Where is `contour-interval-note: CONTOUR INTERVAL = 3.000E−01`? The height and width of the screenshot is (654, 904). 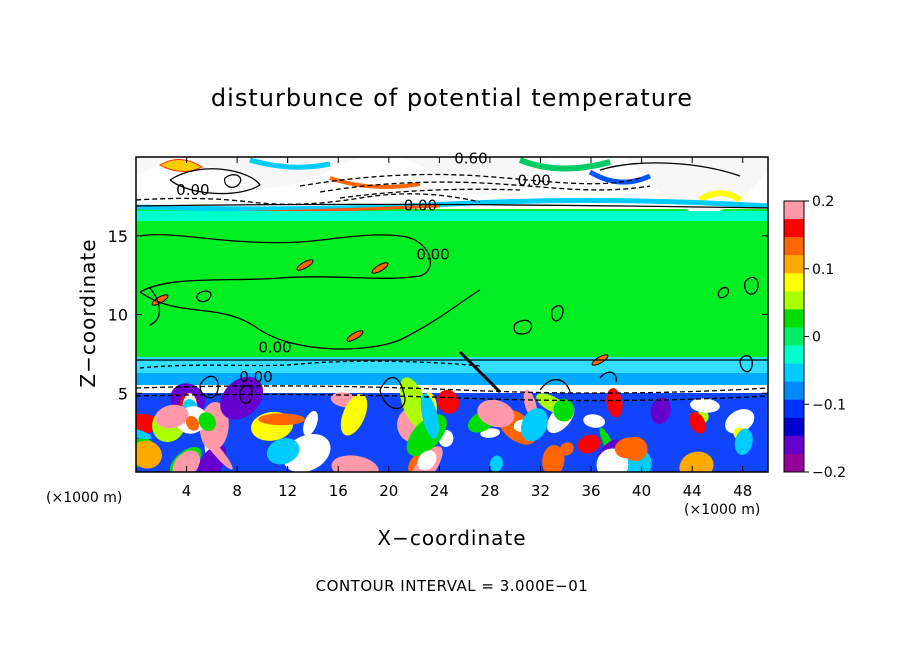 contour-interval-note: CONTOUR INTERVAL = 3.000E−01 is located at coordinates (452, 586).